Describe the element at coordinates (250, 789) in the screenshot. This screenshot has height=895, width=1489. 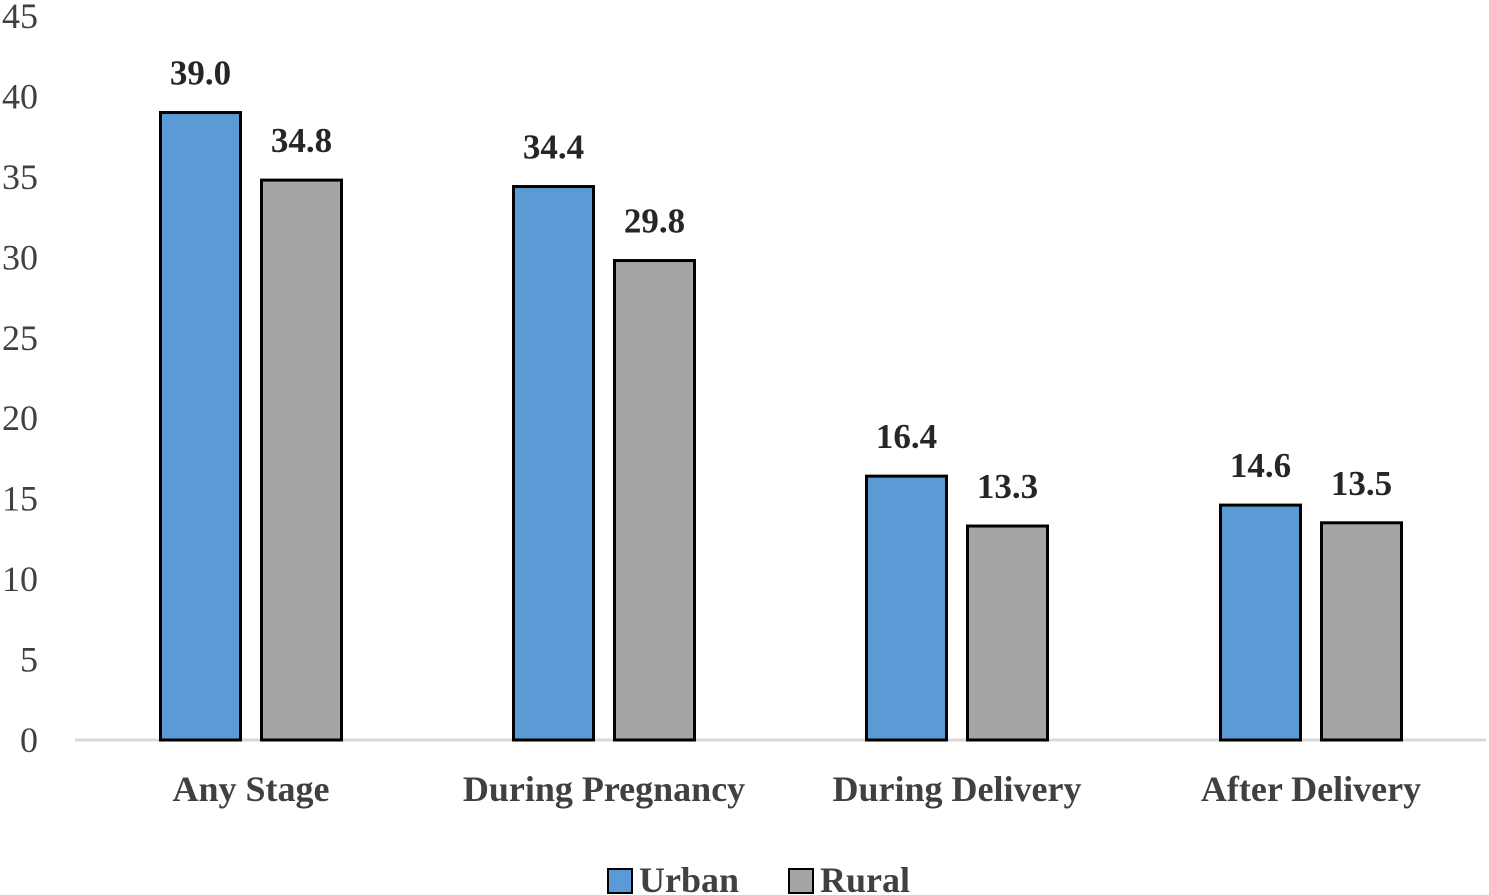
I see `x-category-label: Any Stage` at that location.